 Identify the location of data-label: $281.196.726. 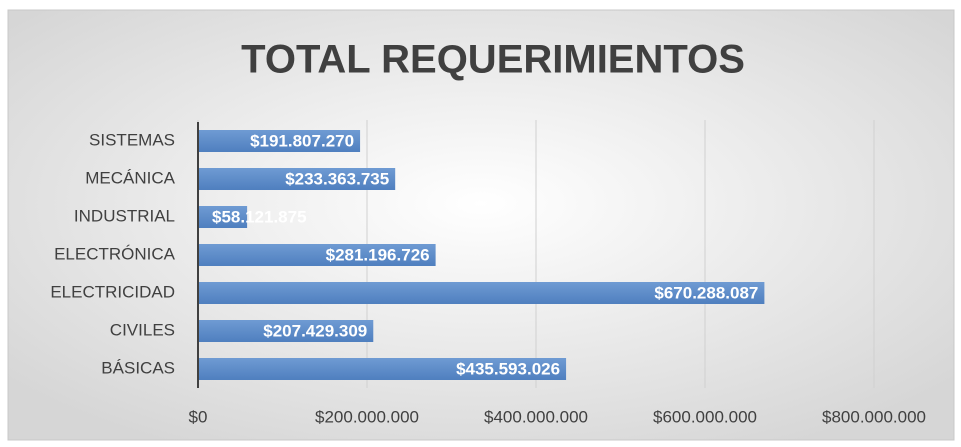
(378, 254).